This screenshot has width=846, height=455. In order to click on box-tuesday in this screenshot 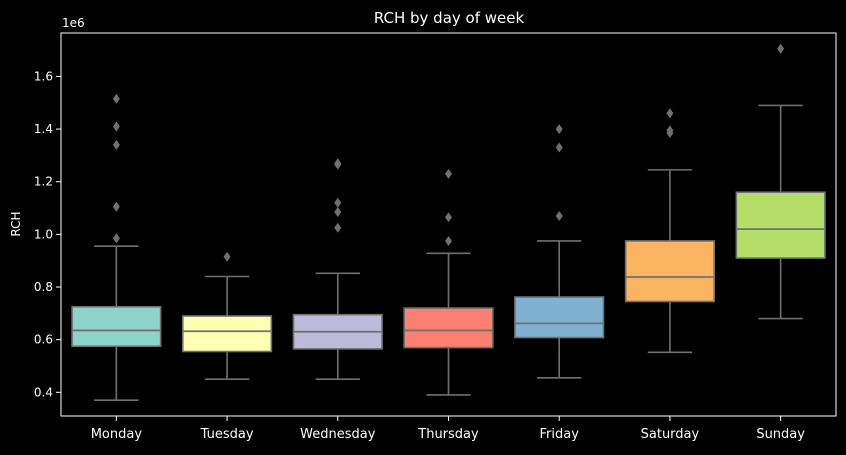, I will do `click(227, 315)`.